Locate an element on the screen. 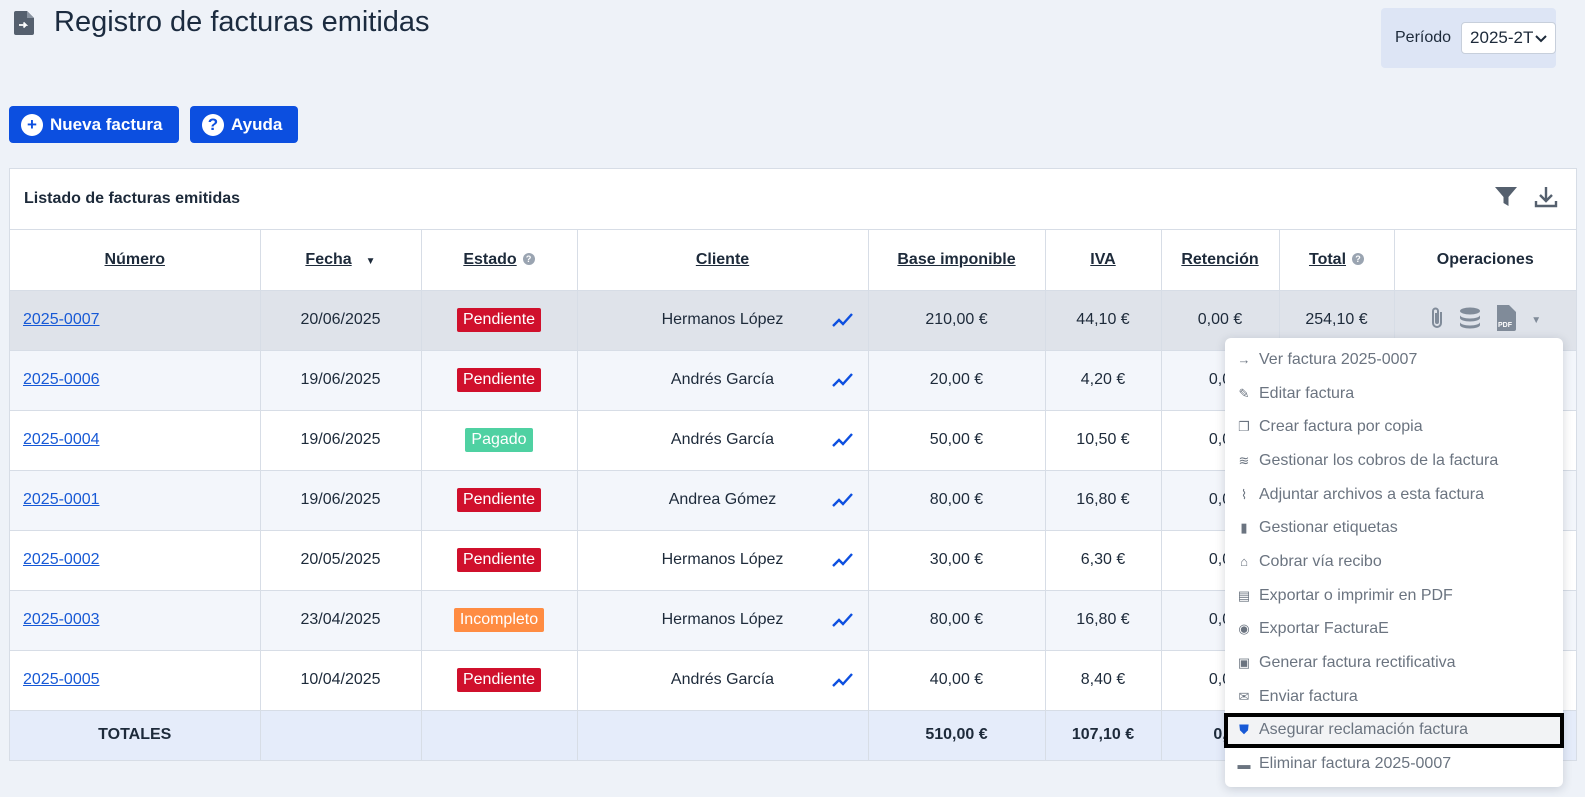 Image resolution: width=1585 pixels, height=797 pixels. base-cell: 210,00 € is located at coordinates (957, 320).